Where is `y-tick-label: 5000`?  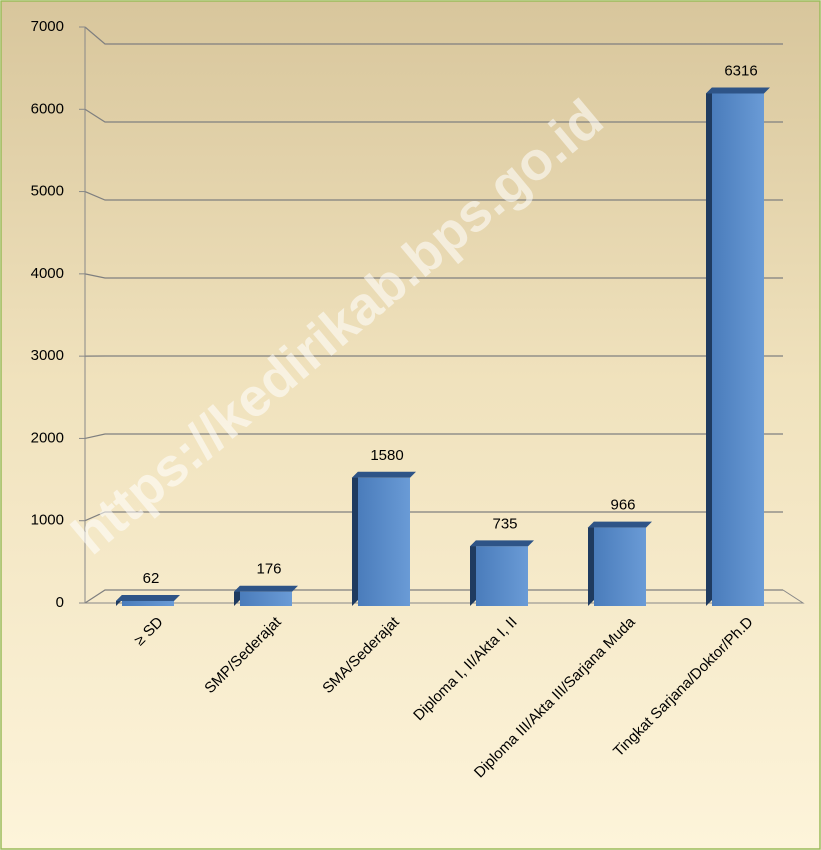 y-tick-label: 5000 is located at coordinates (47, 191).